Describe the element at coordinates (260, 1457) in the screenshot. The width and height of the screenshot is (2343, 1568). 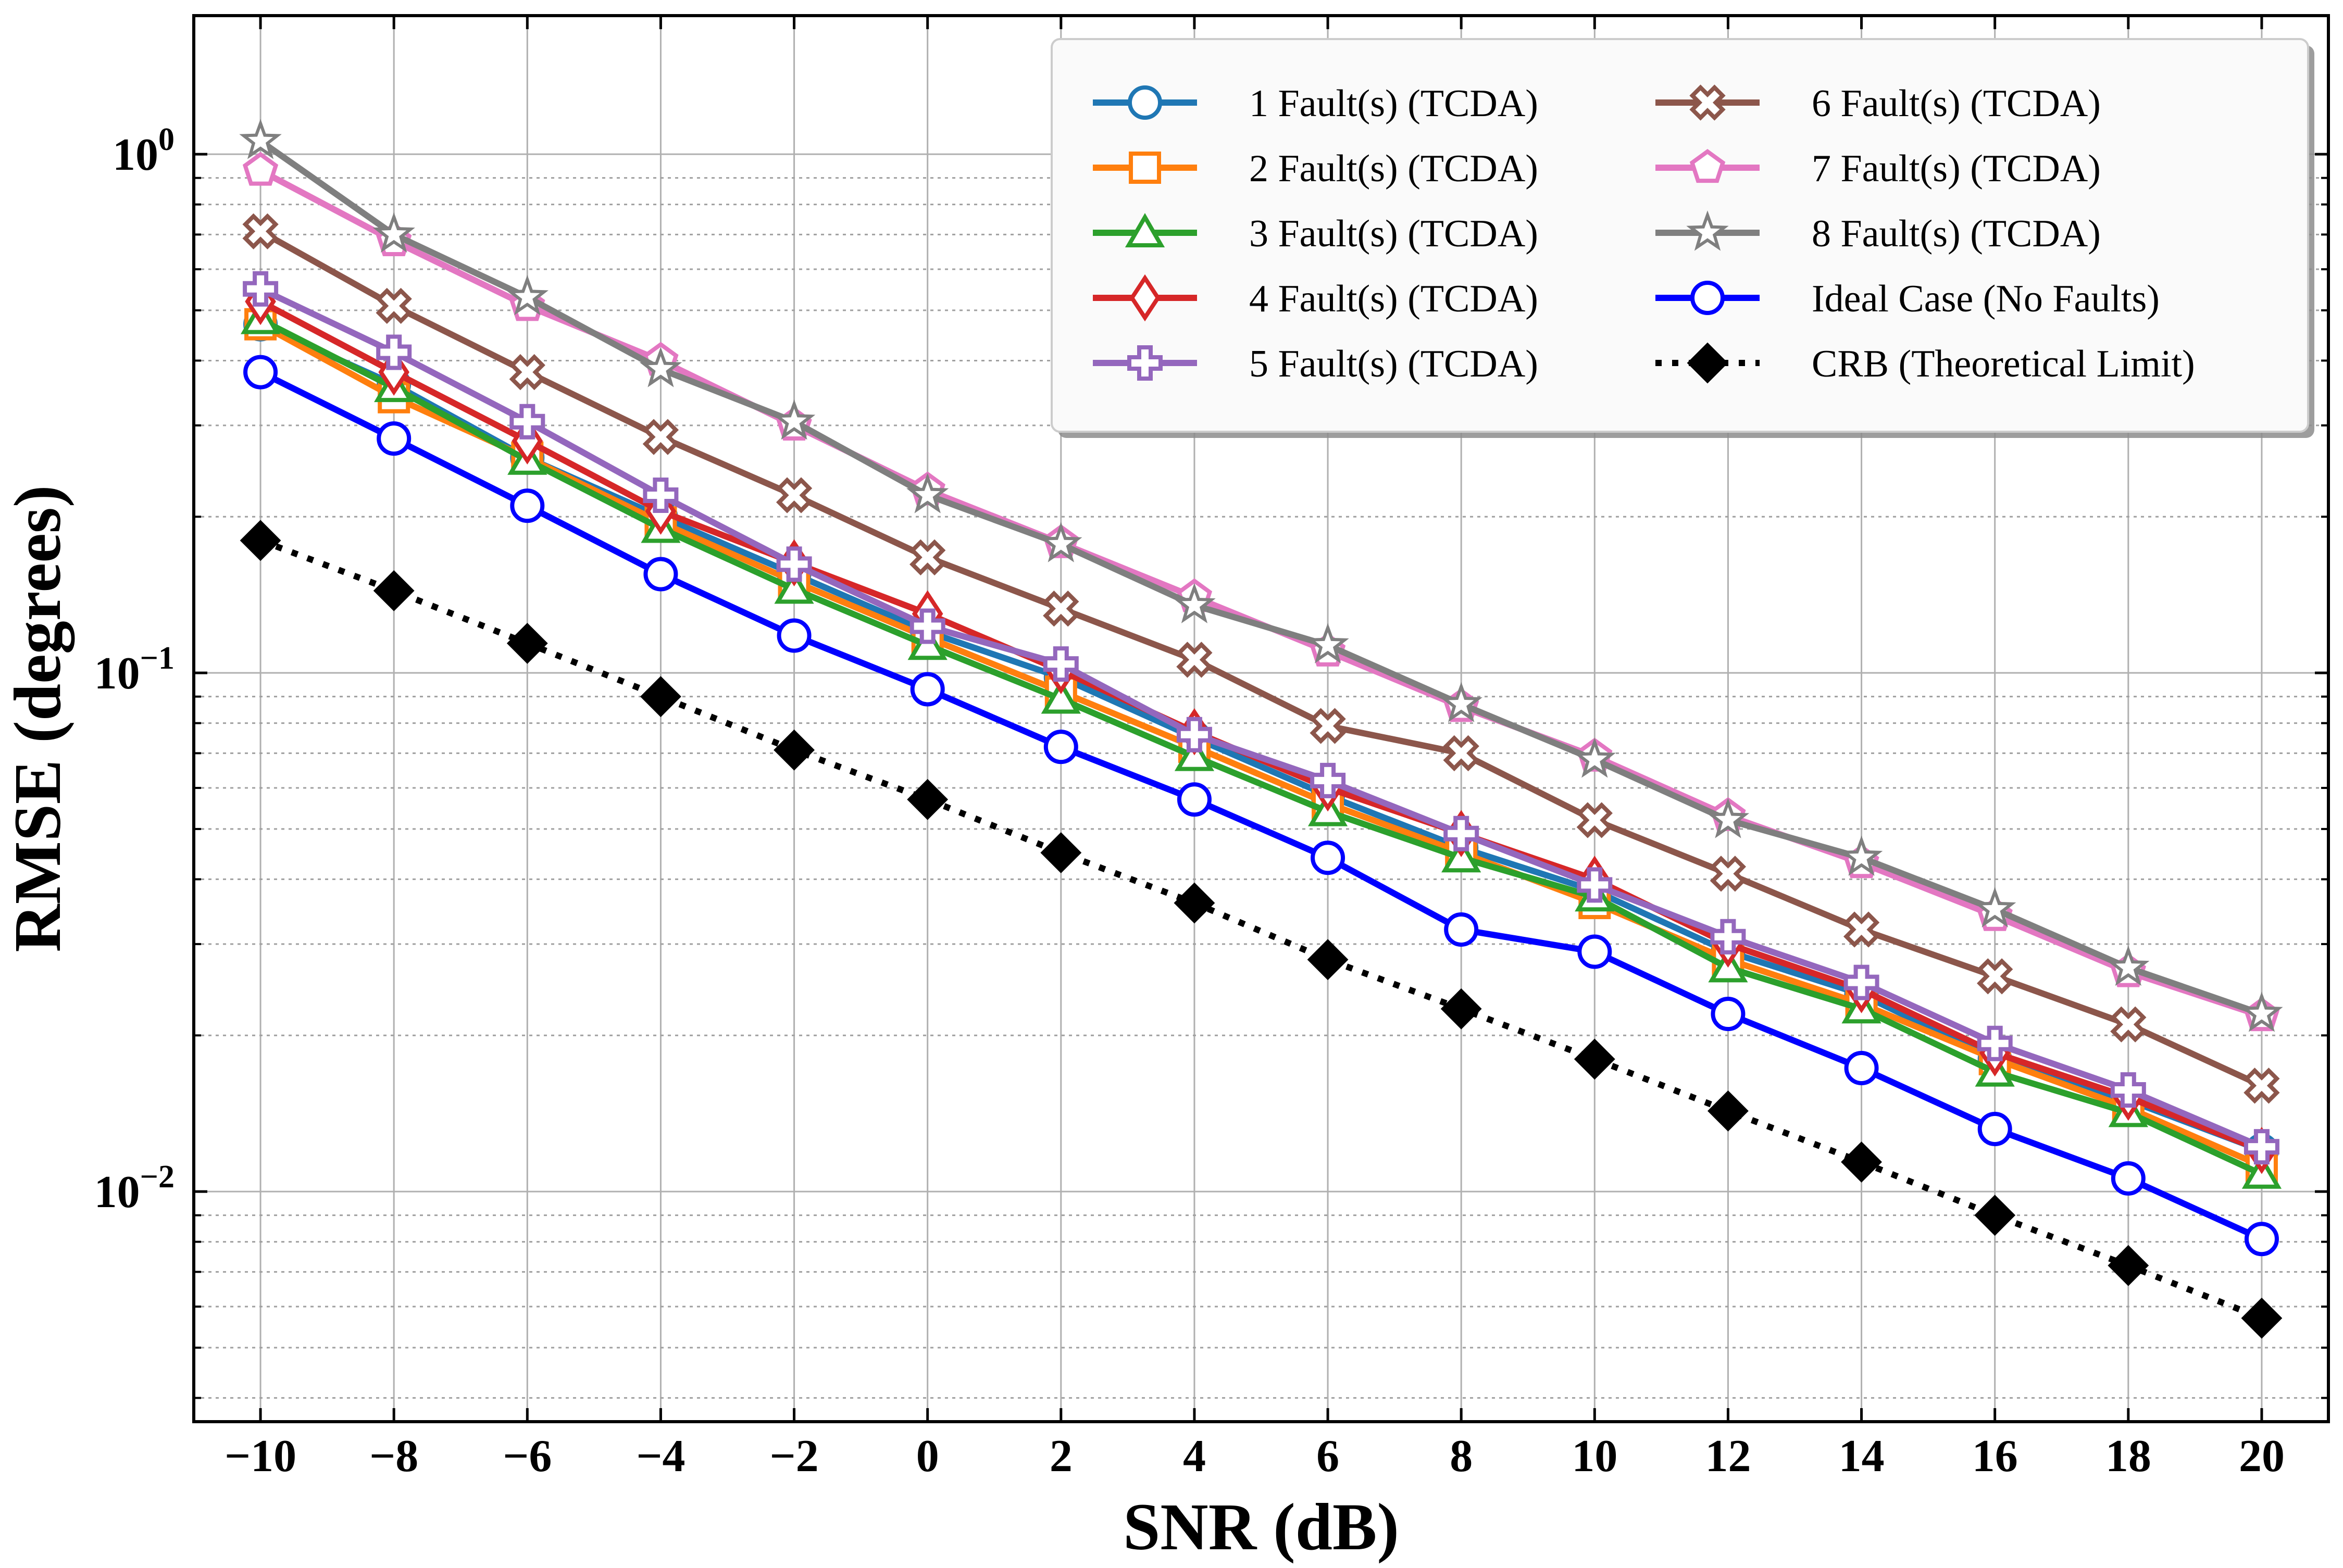
I see `x-tick-label: −10` at that location.